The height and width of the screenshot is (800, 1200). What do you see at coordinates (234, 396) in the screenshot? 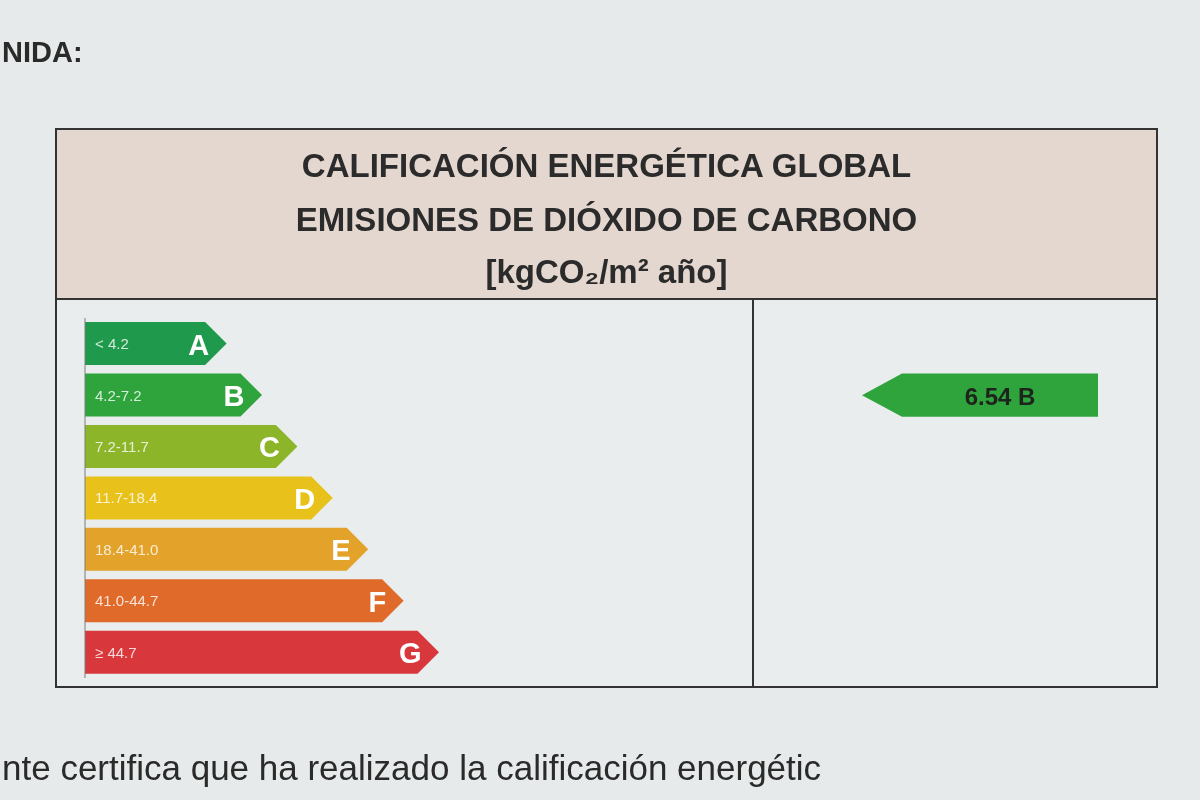
I see `y-tick-label: B` at bounding box center [234, 396].